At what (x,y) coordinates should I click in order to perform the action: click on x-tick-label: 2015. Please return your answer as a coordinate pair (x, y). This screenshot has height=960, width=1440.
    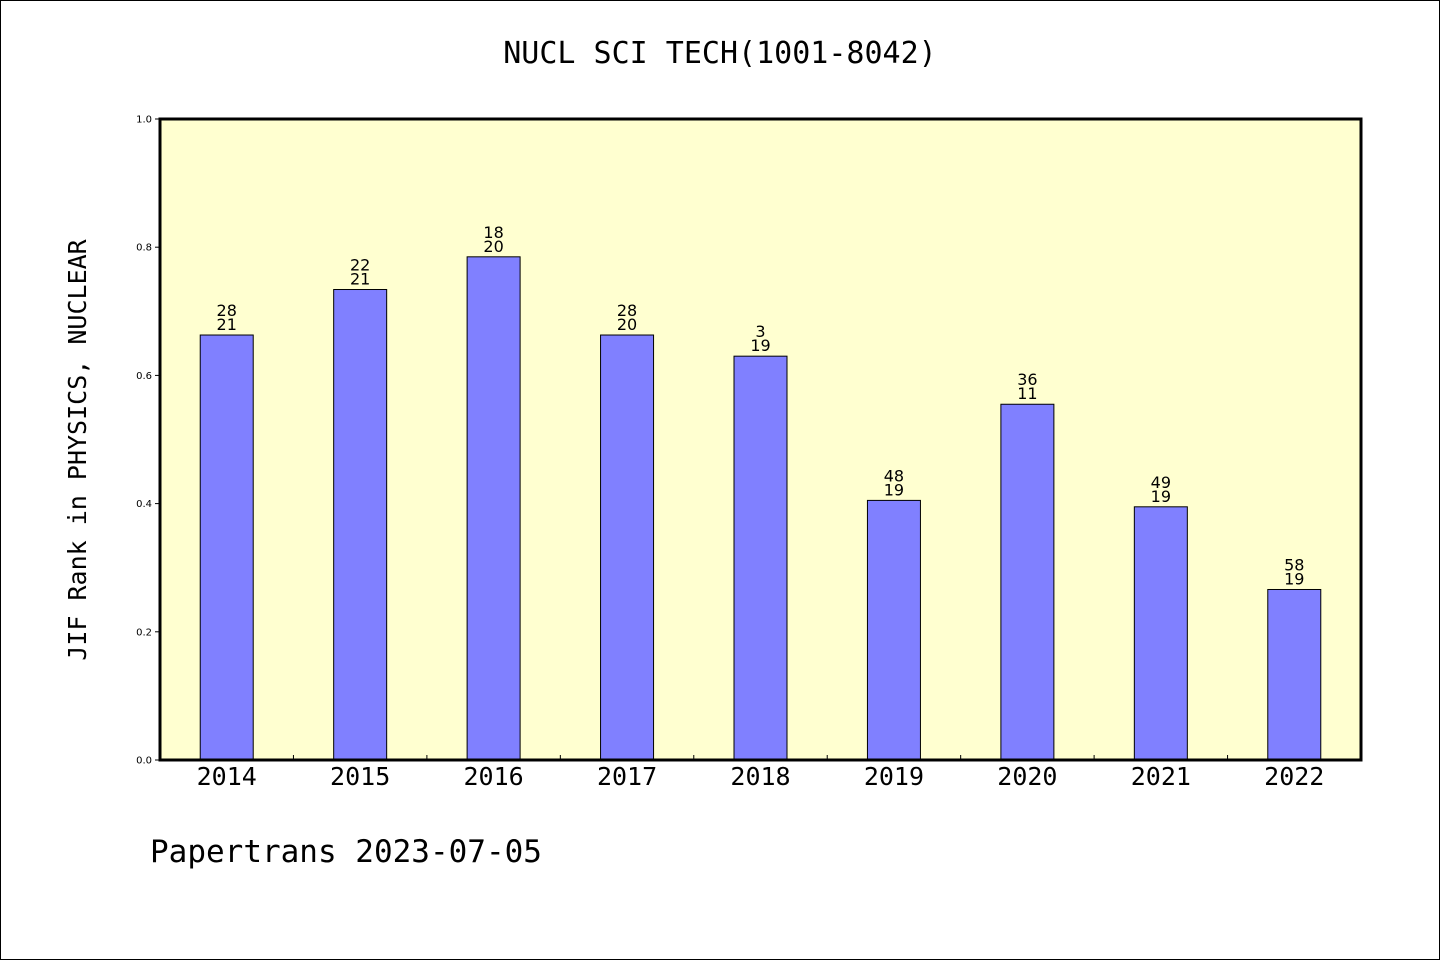
    Looking at the image, I should click on (360, 776).